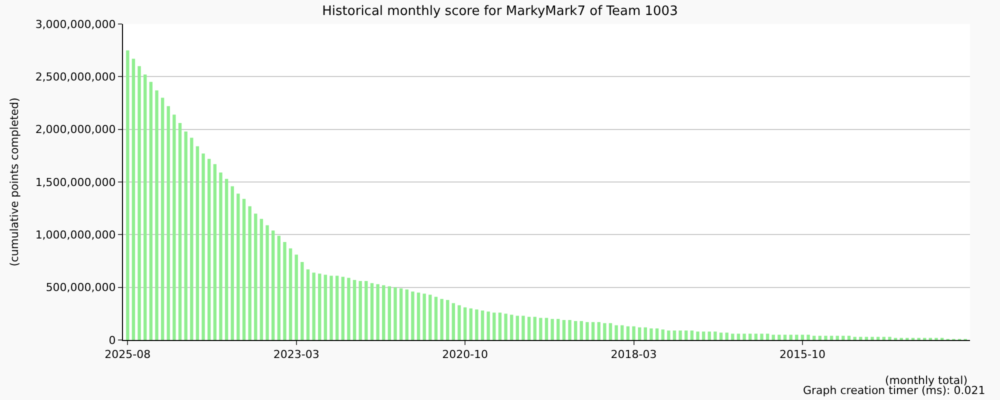 The height and width of the screenshot is (400, 1000). What do you see at coordinates (75, 24) in the screenshot?
I see `y-tick-label: 3,000,000,000` at bounding box center [75, 24].